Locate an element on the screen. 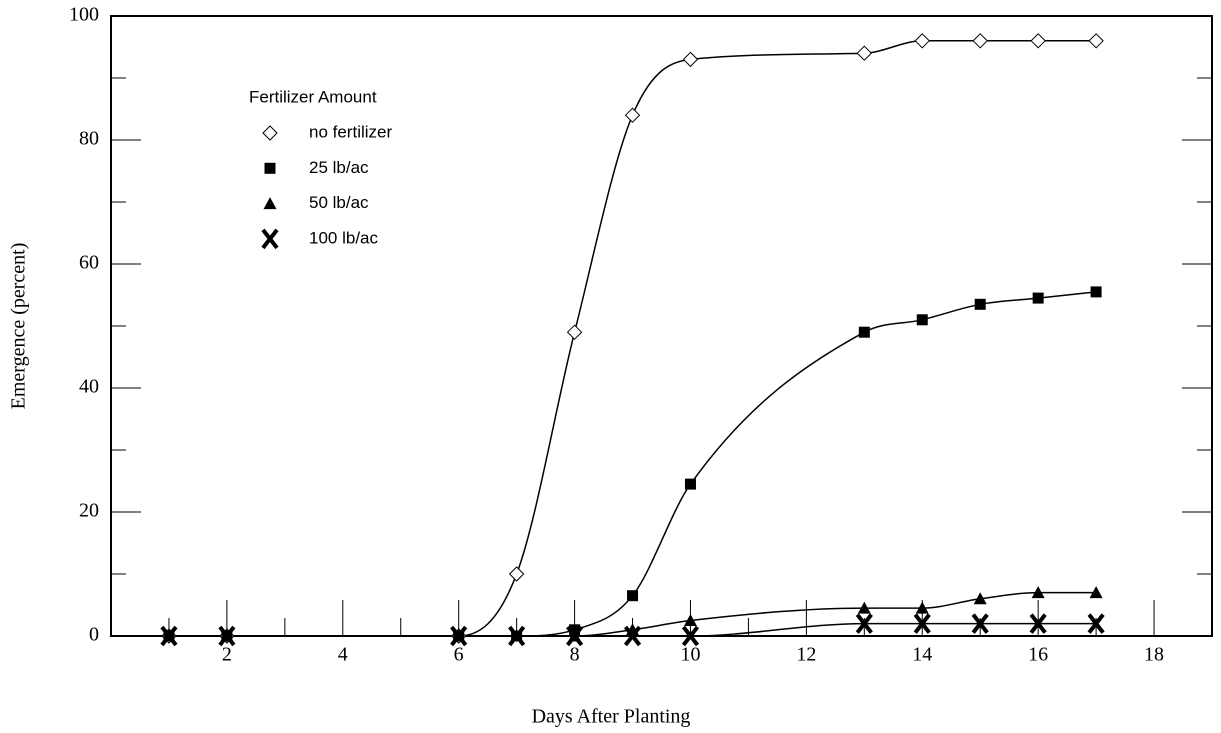  x-tick-label: 4 is located at coordinates (343, 655).